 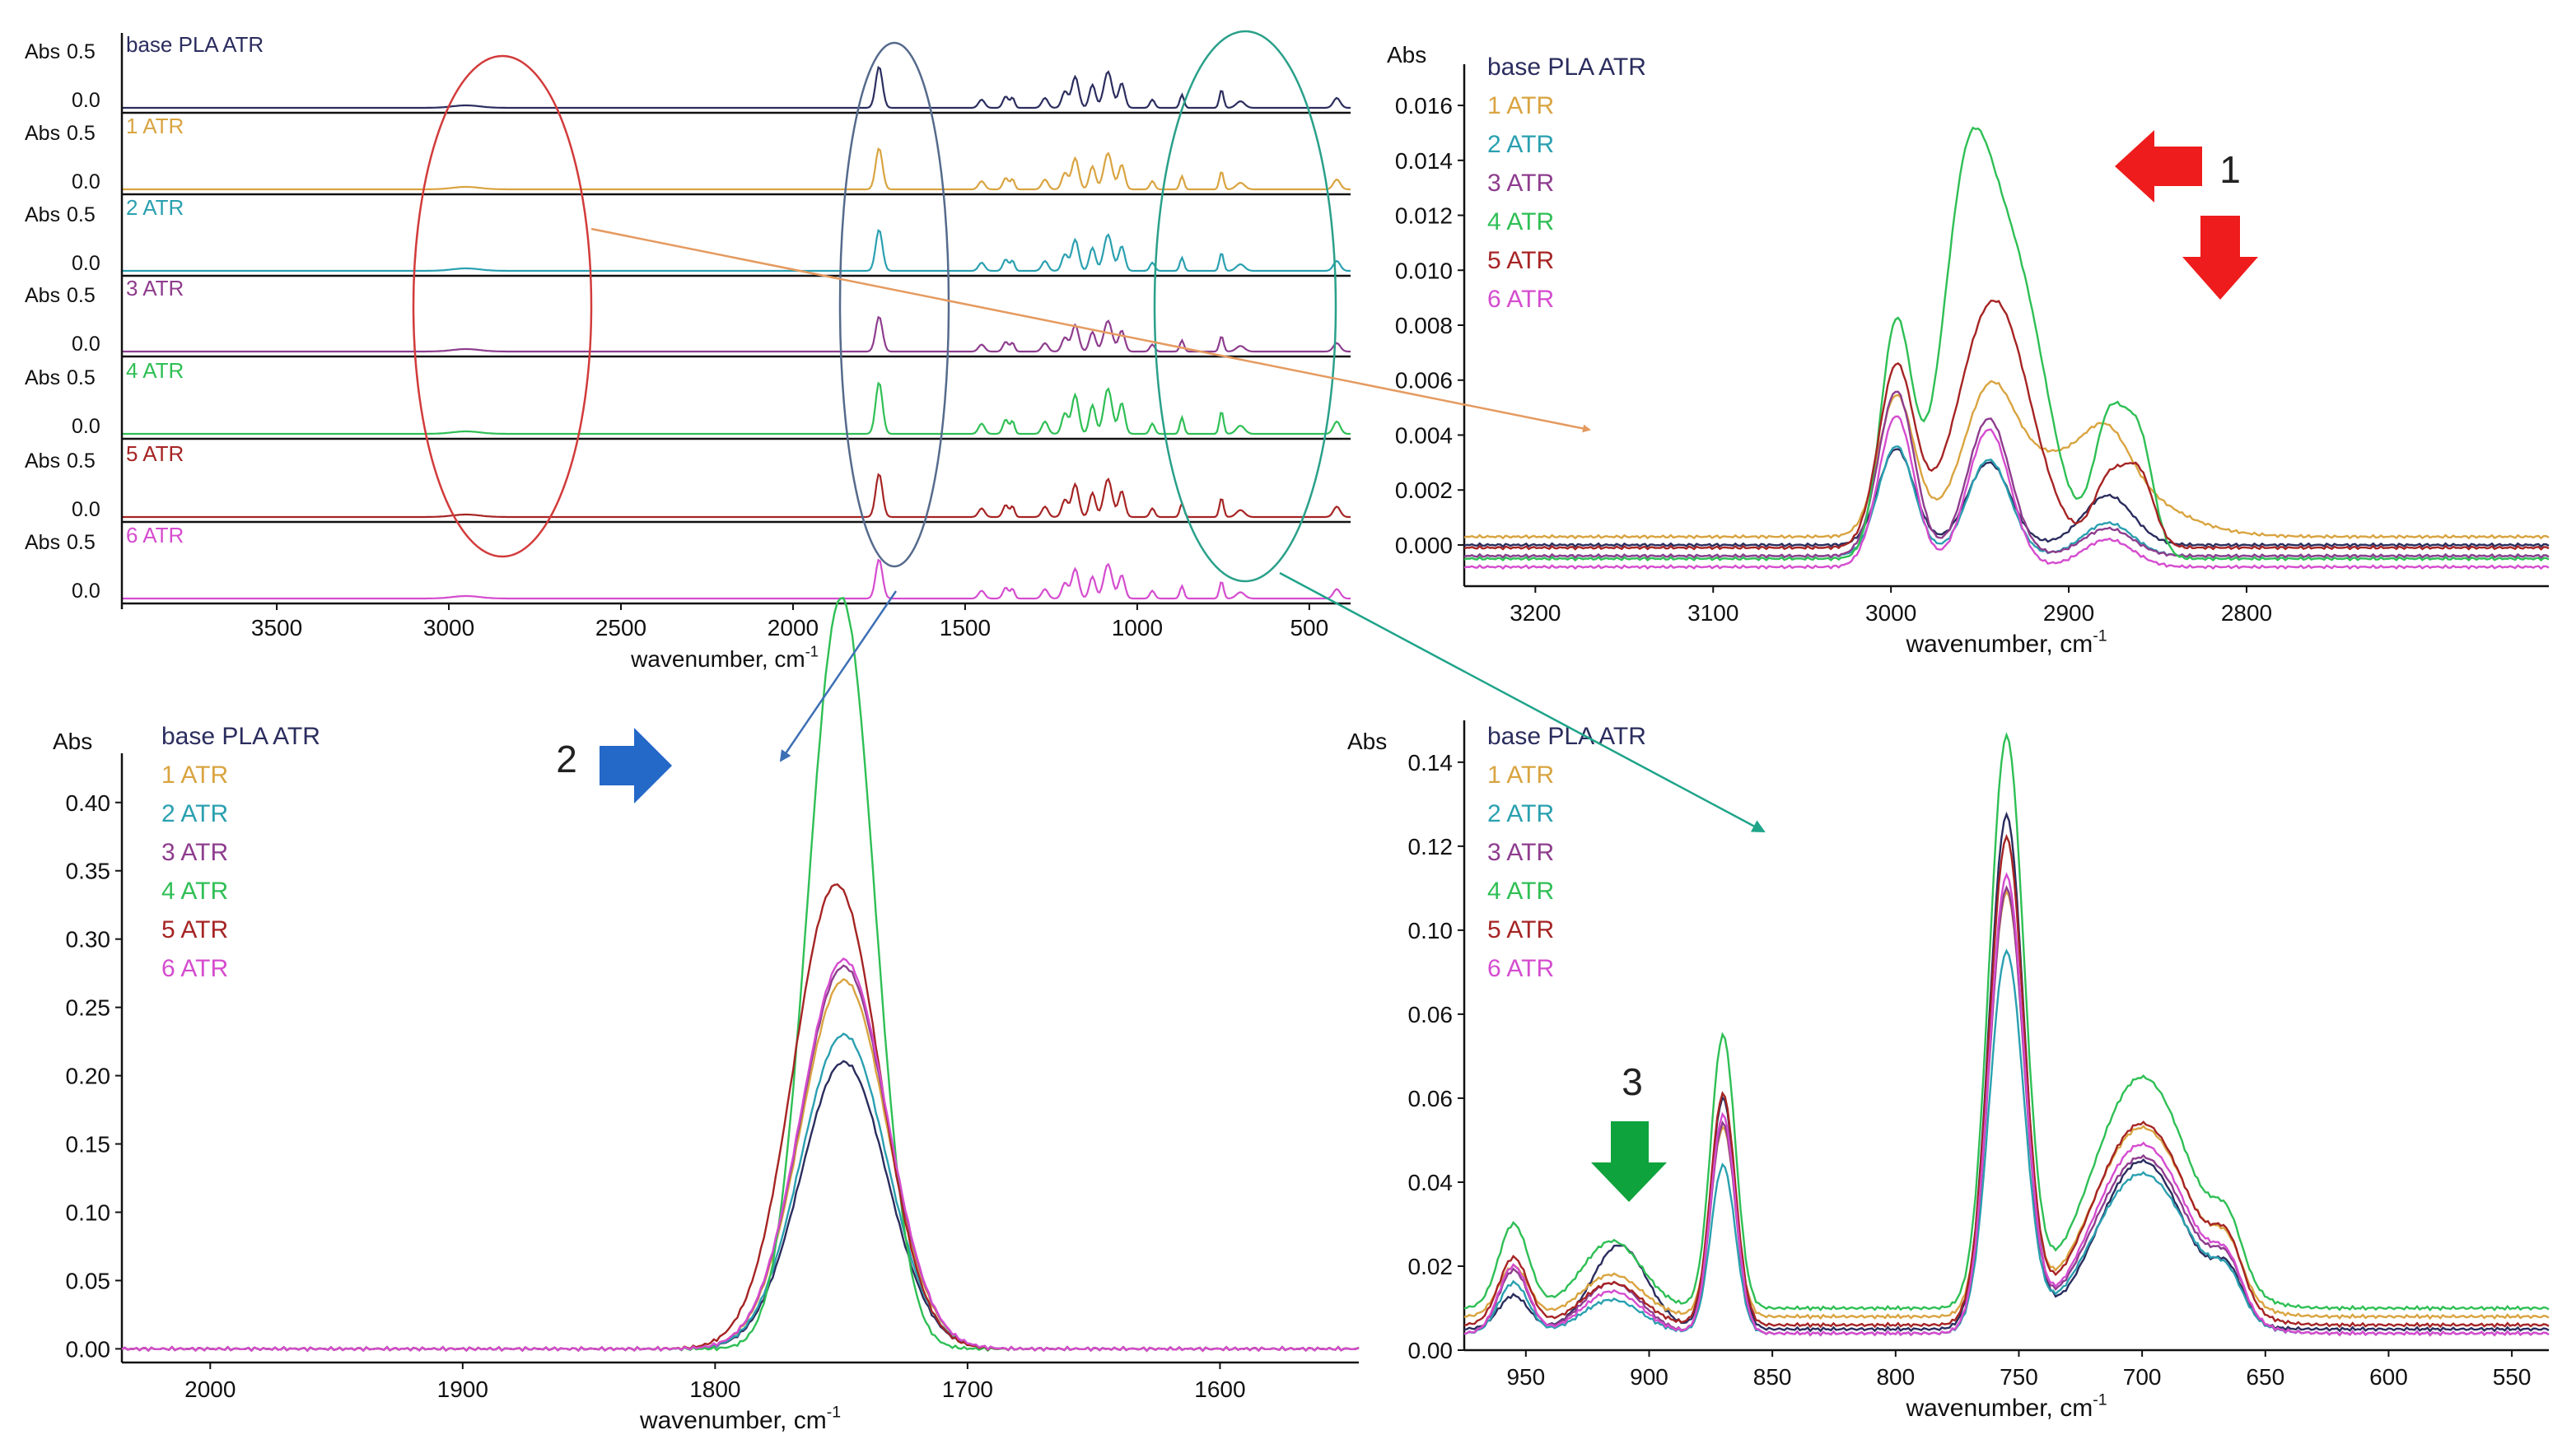 I want to click on x-tick-label: 1700, so click(x=967, y=1389).